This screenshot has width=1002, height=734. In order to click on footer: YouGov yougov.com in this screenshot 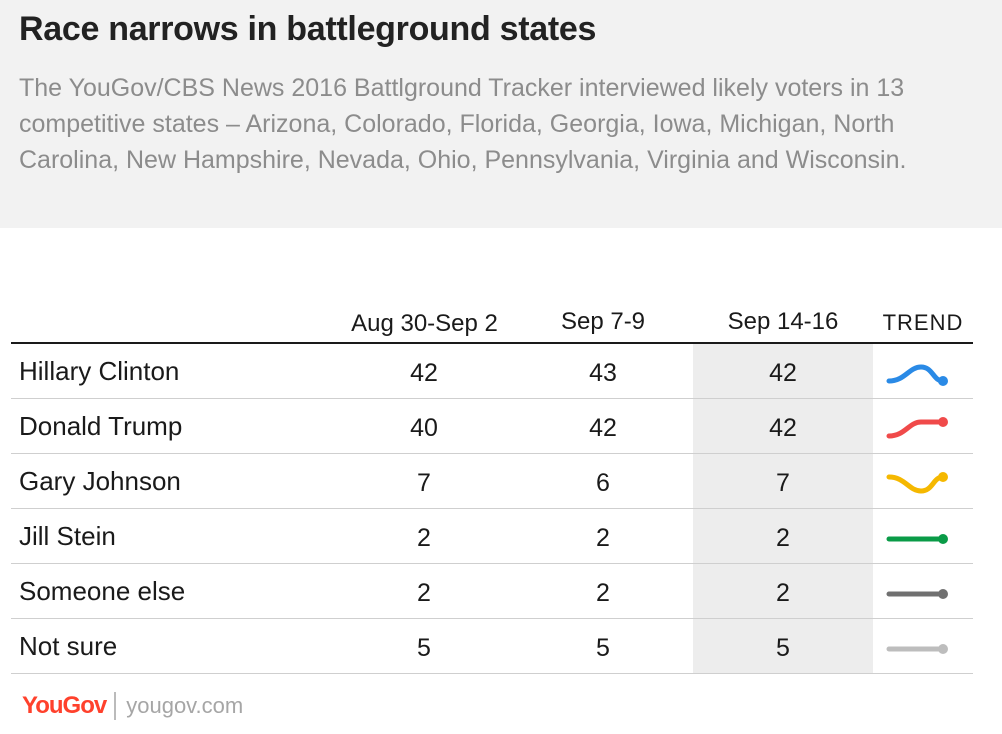, I will do `click(132, 706)`.